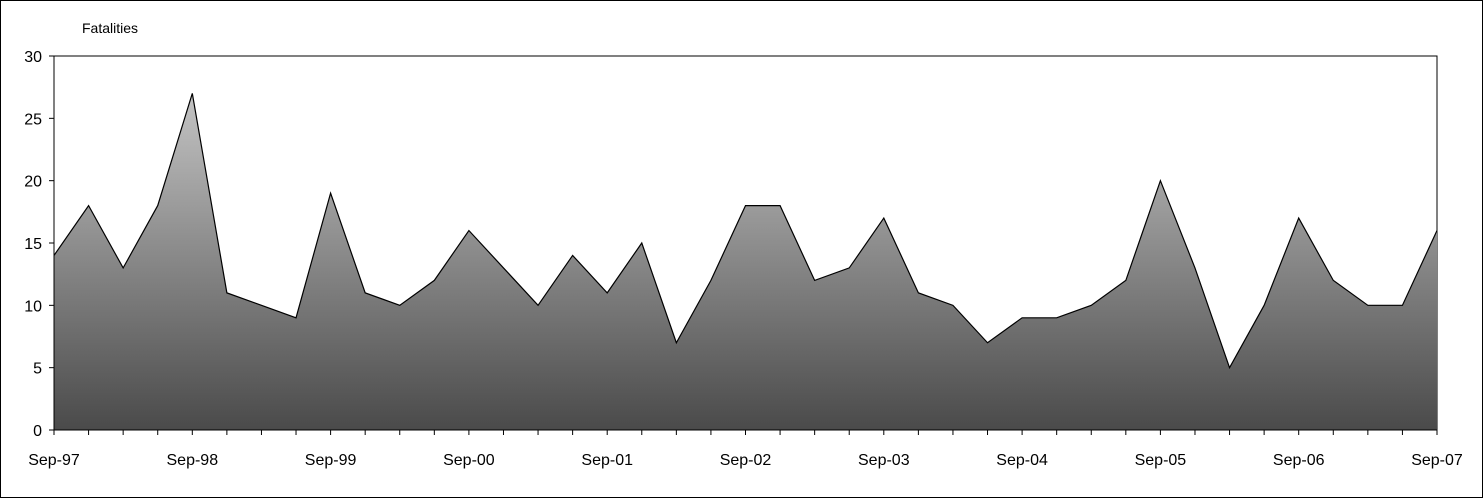 The image size is (1483, 498). Describe the element at coordinates (33, 306) in the screenshot. I see `y-tick-label: 10` at that location.